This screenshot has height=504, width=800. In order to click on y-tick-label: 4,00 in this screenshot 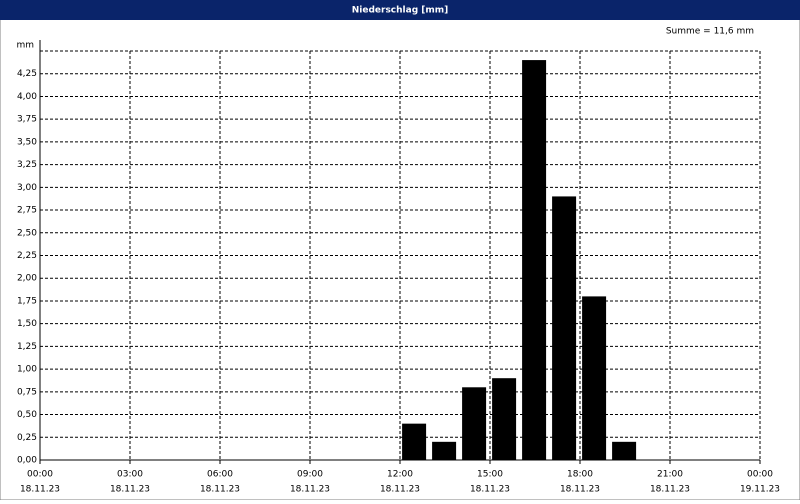, I will do `click(27, 97)`.